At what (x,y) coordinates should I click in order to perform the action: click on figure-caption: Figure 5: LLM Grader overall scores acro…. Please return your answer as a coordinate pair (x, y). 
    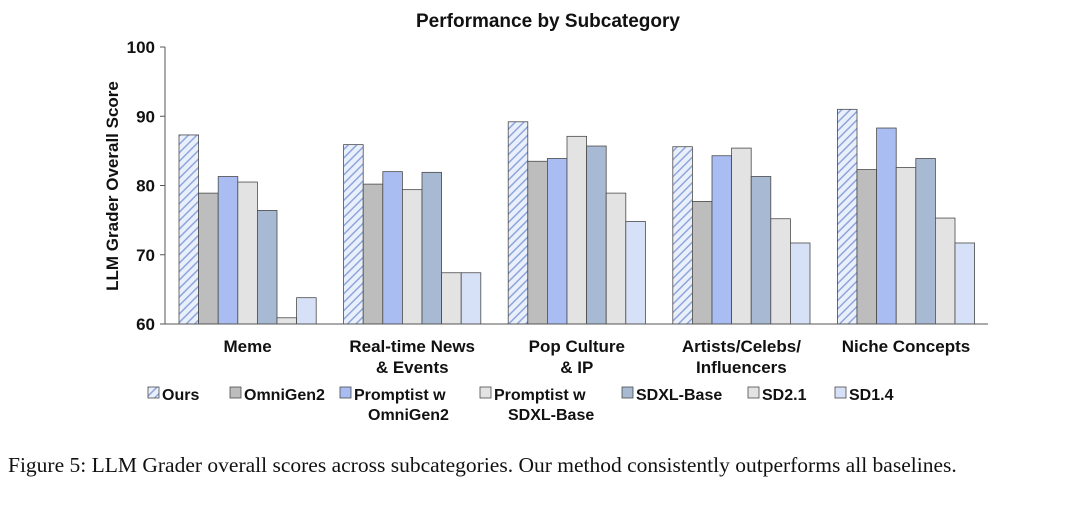
    Looking at the image, I should click on (482, 465).